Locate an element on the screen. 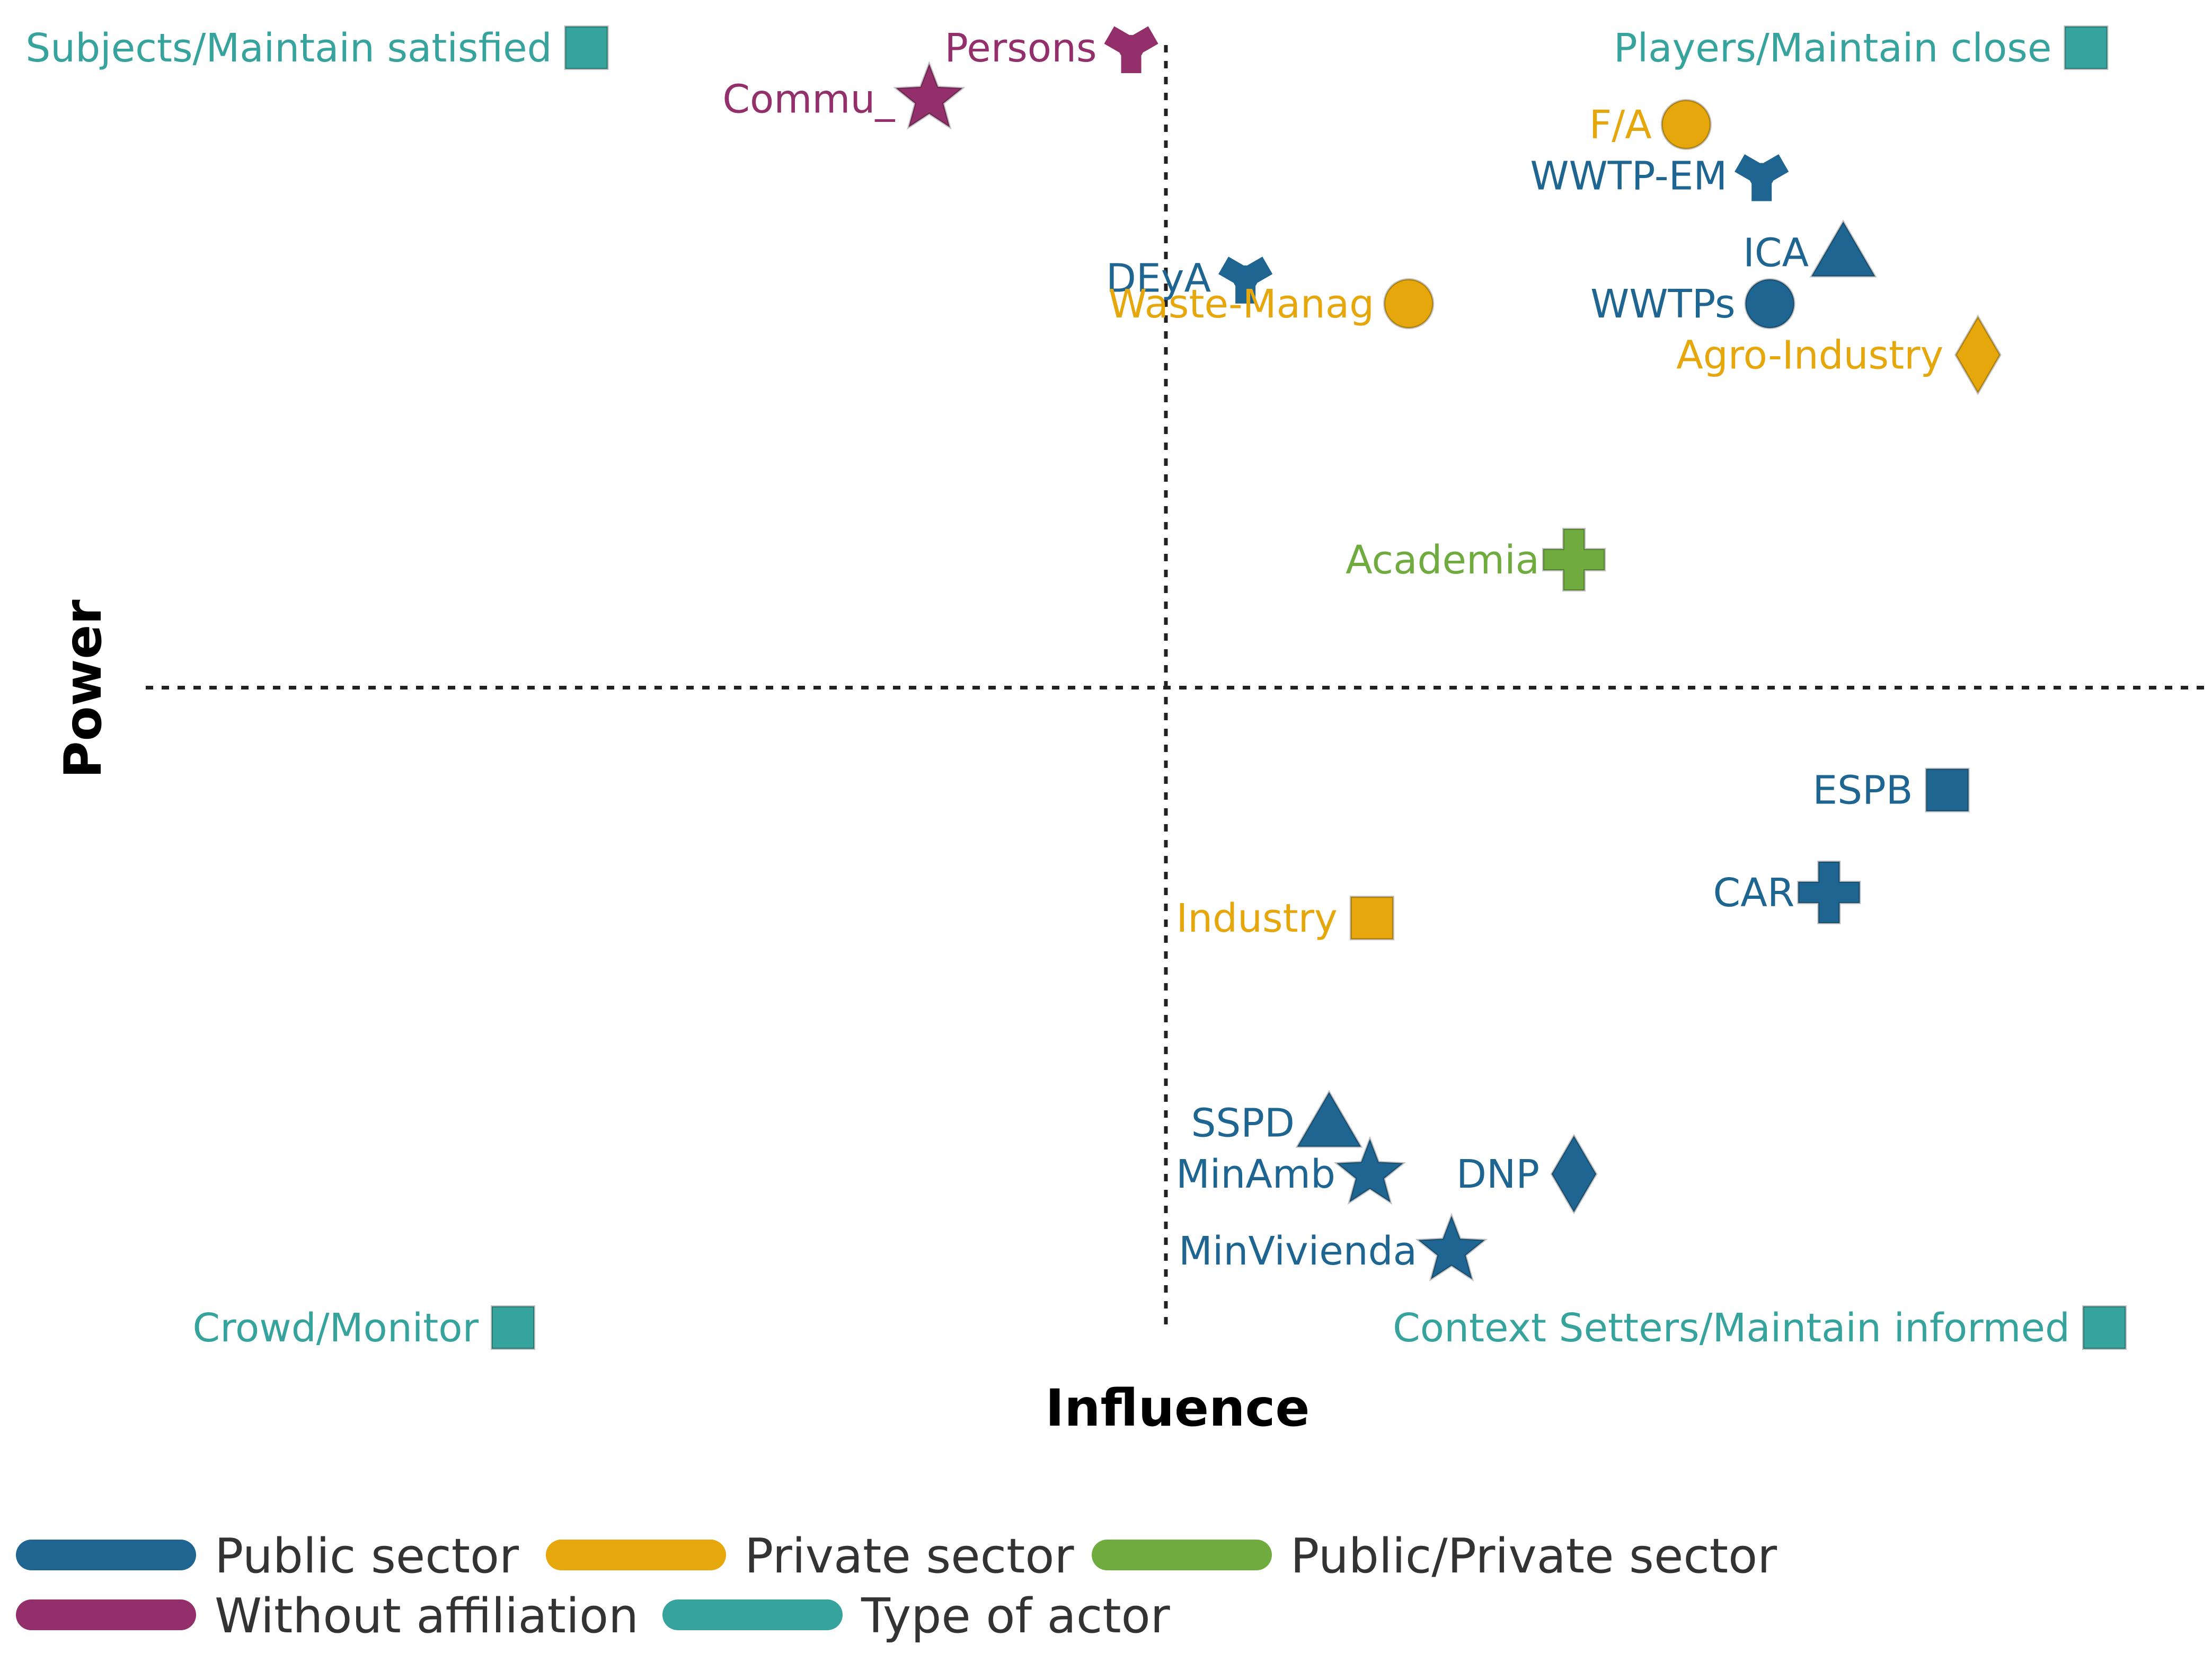  data-point: CAR is located at coordinates (1787, 892).